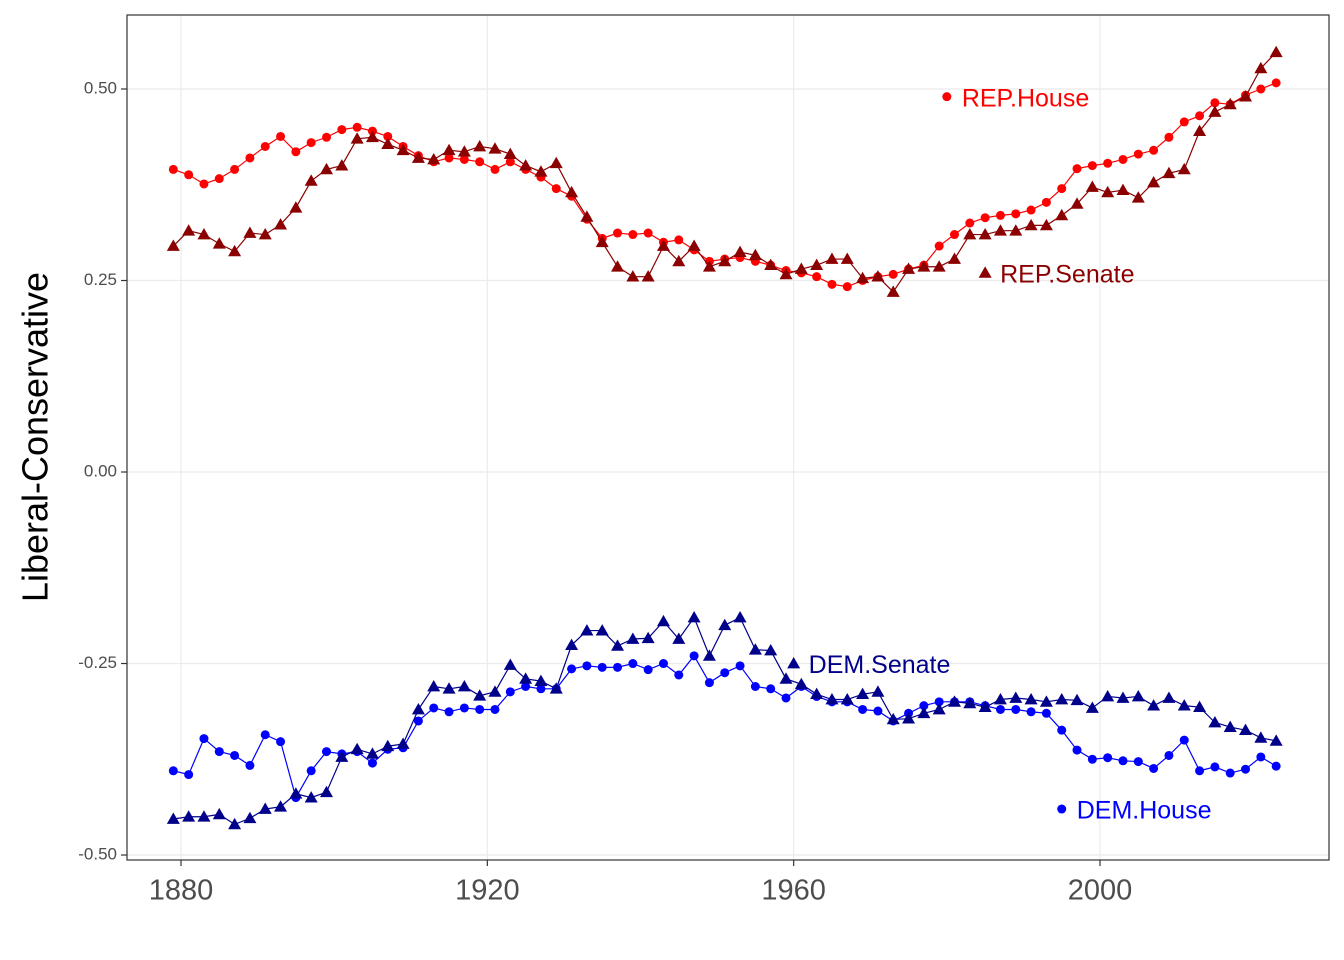 The height and width of the screenshot is (960, 1344). What do you see at coordinates (1100, 891) in the screenshot?
I see `x-tick-label: 2000` at bounding box center [1100, 891].